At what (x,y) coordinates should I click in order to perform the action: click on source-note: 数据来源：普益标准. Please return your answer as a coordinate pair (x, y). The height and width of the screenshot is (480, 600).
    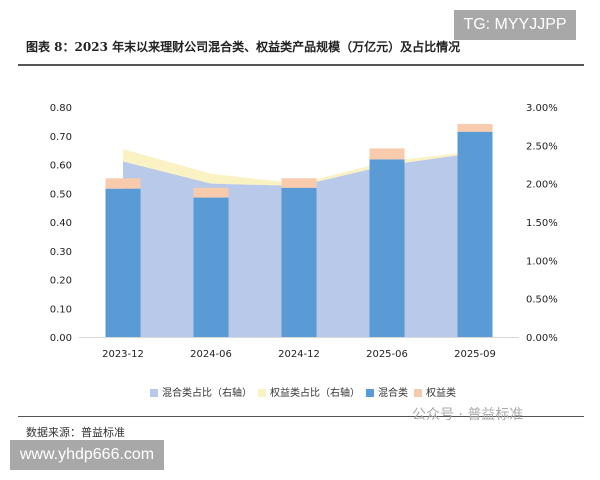
    Looking at the image, I should click on (75, 432).